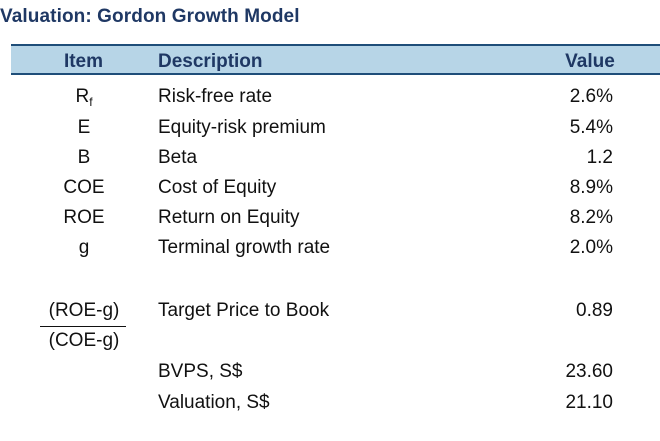 The width and height of the screenshot is (660, 441). Describe the element at coordinates (214, 402) in the screenshot. I see `row-description-valuation: Valuation, S$` at that location.